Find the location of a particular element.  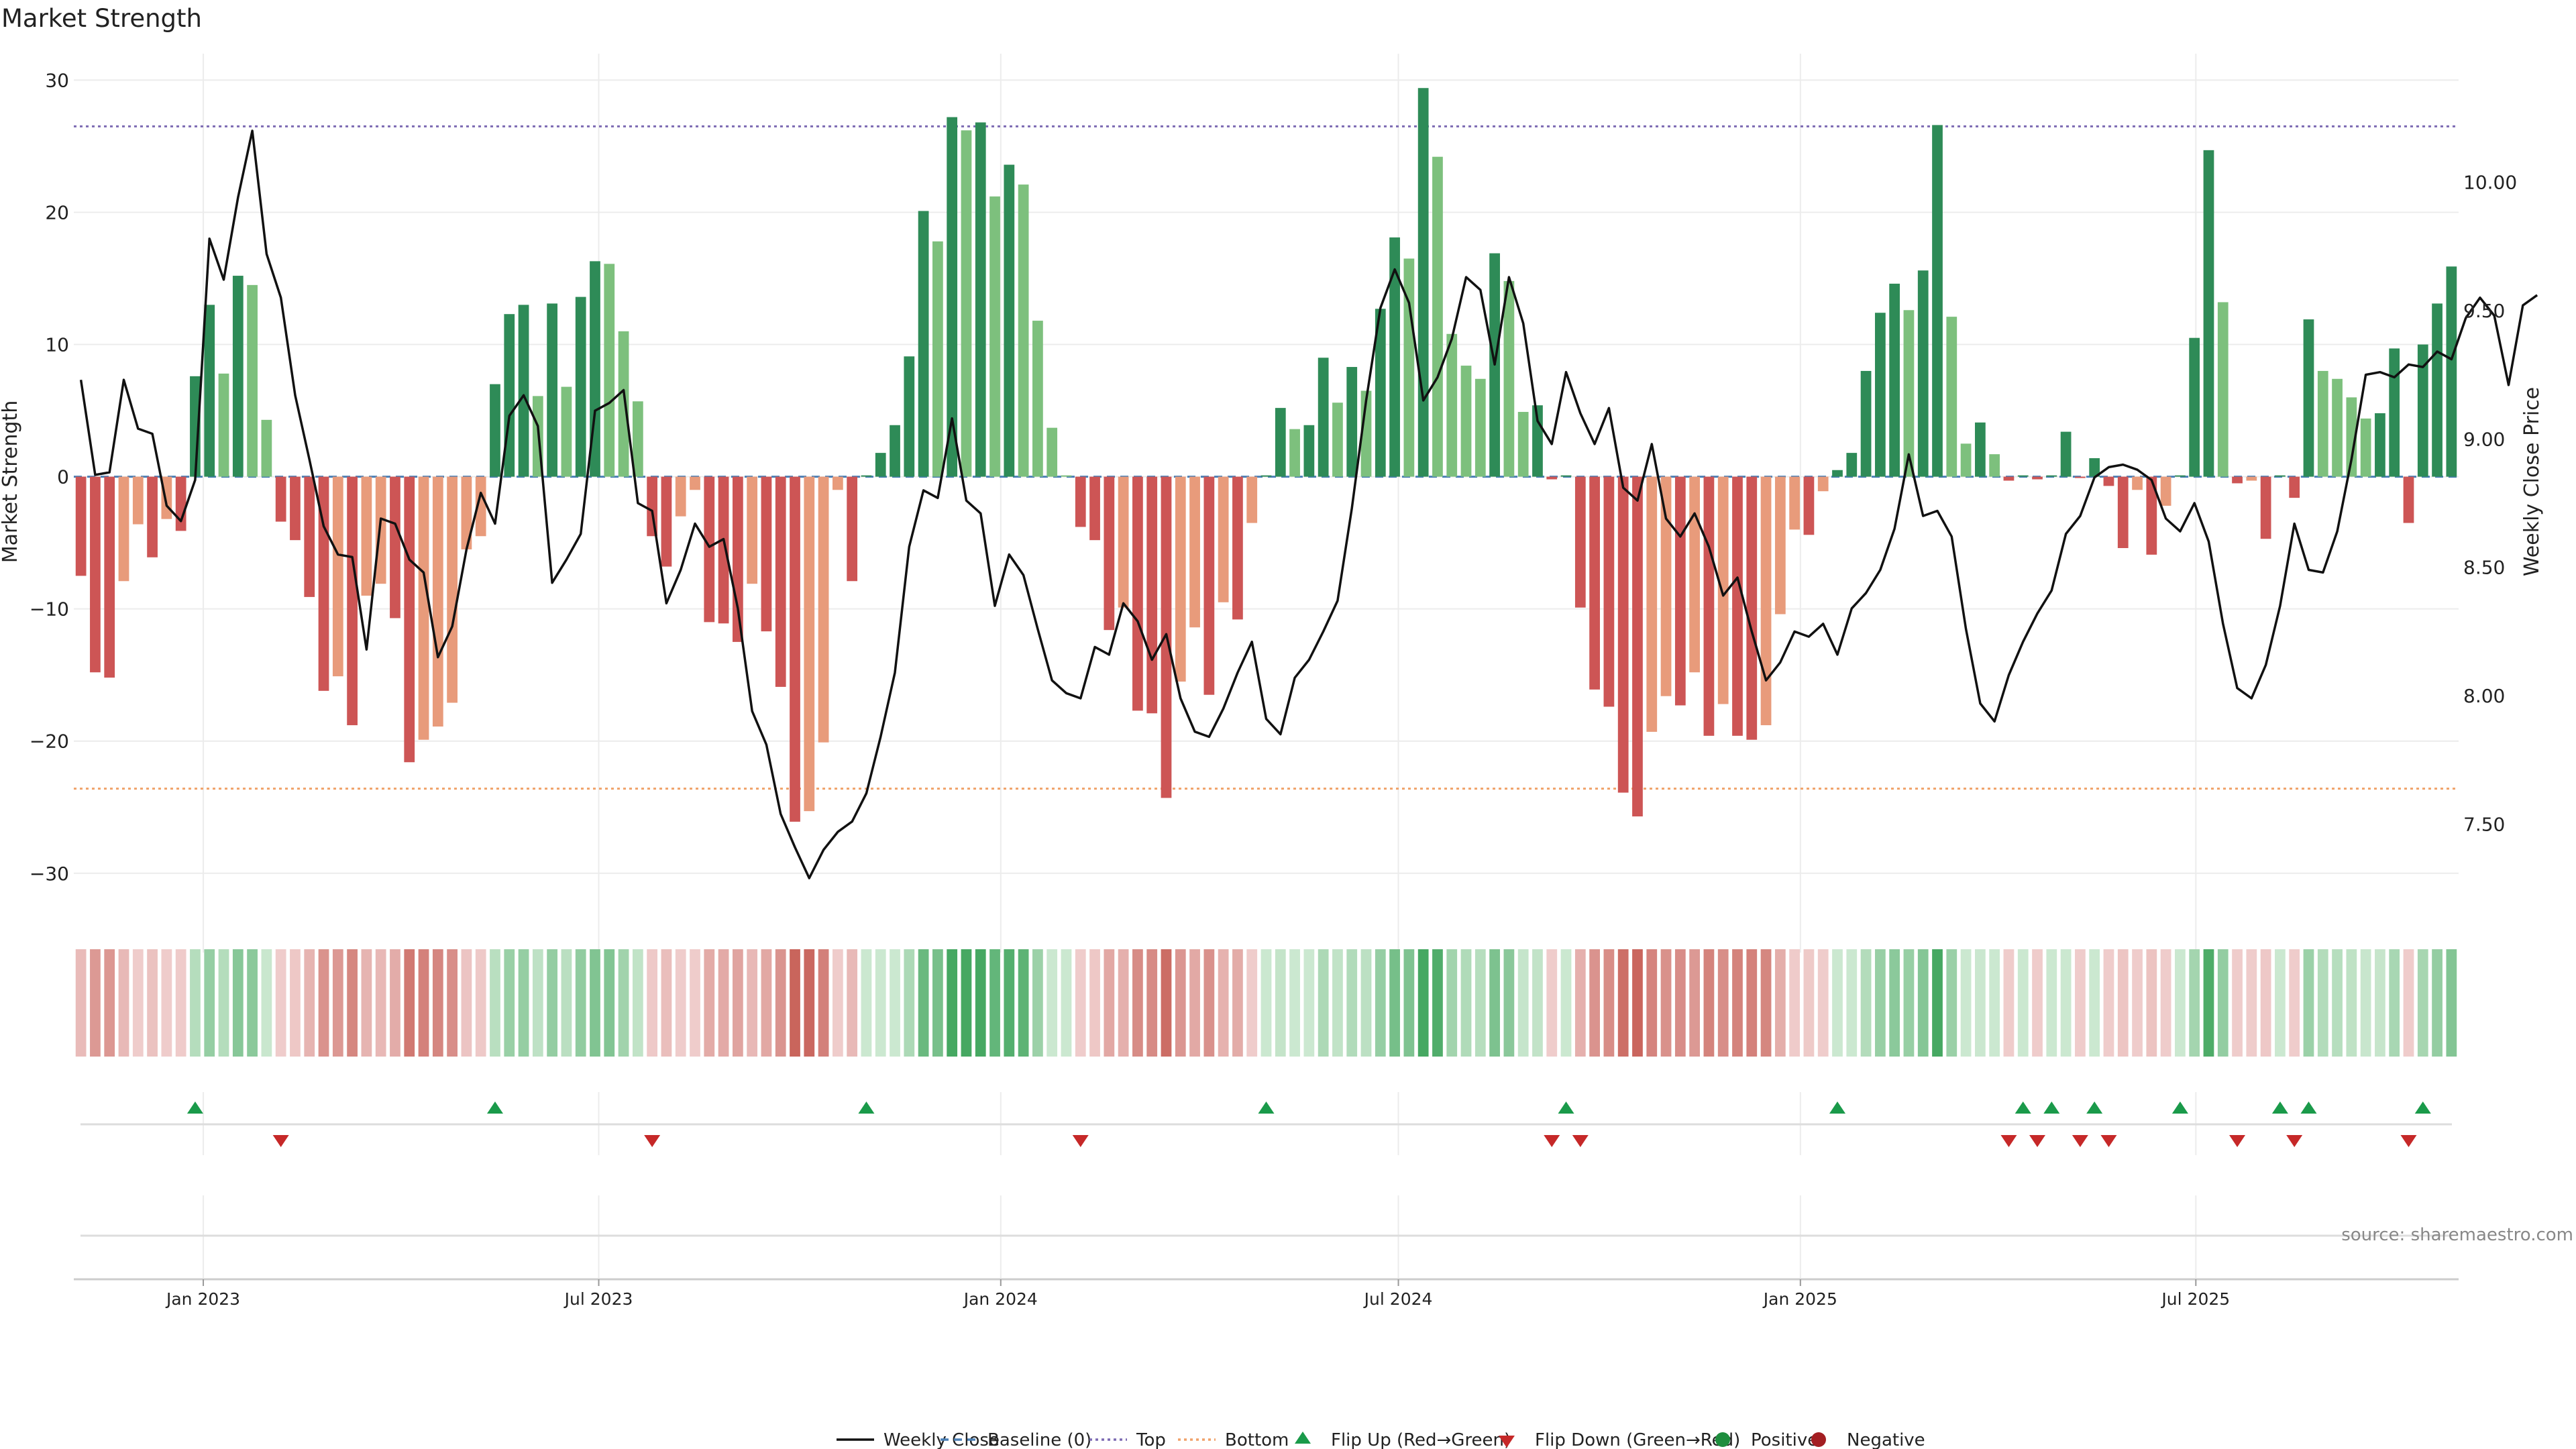

x-tick-label: Jul 2023 is located at coordinates (598, 1299).